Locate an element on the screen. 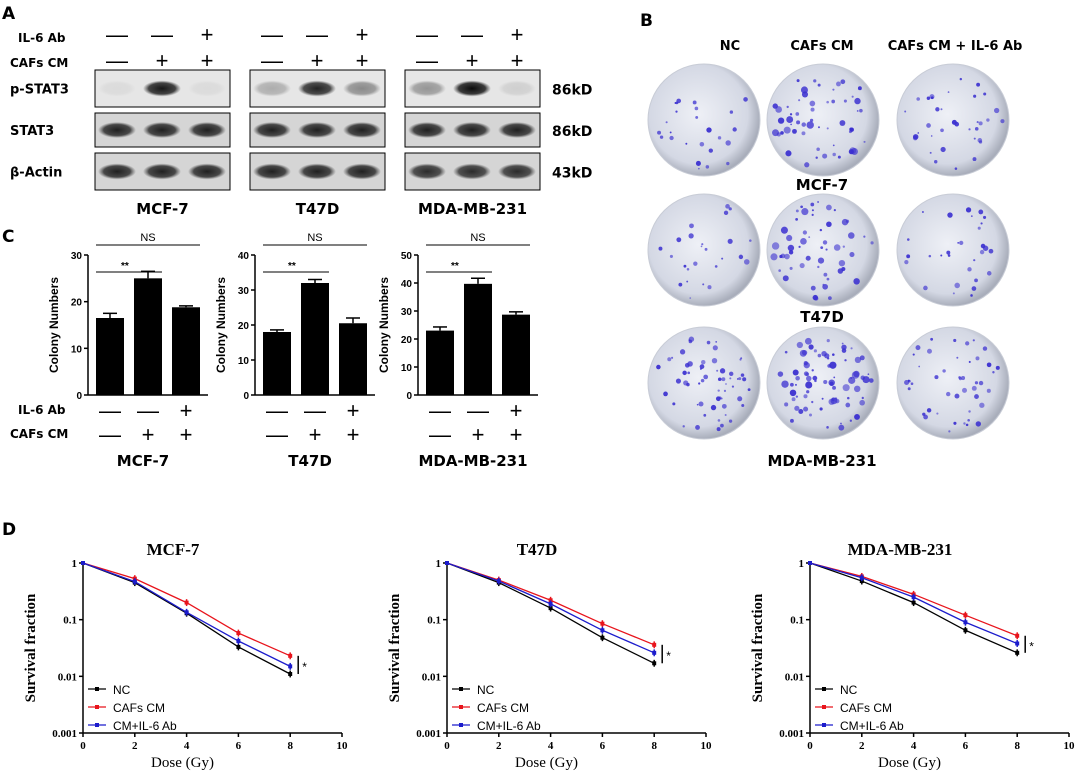 The height and width of the screenshot is (775, 1080). y-tick-label: 0 is located at coordinates (79, 396).